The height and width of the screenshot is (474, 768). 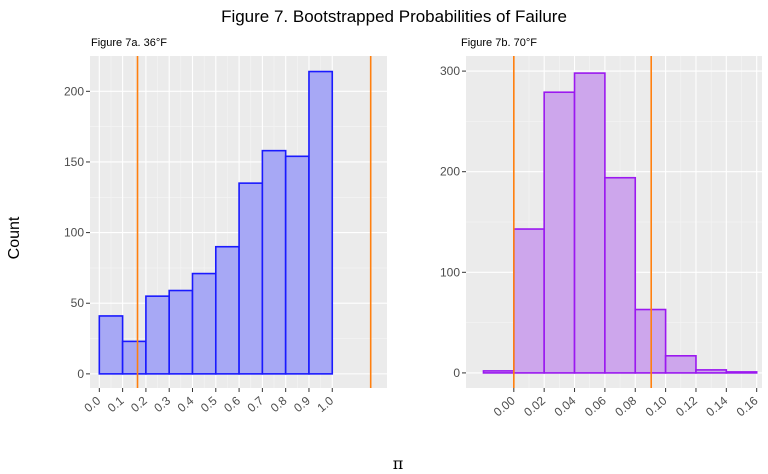 What do you see at coordinates (747, 406) in the screenshot?
I see `x-tick-label: 0.16` at bounding box center [747, 406].